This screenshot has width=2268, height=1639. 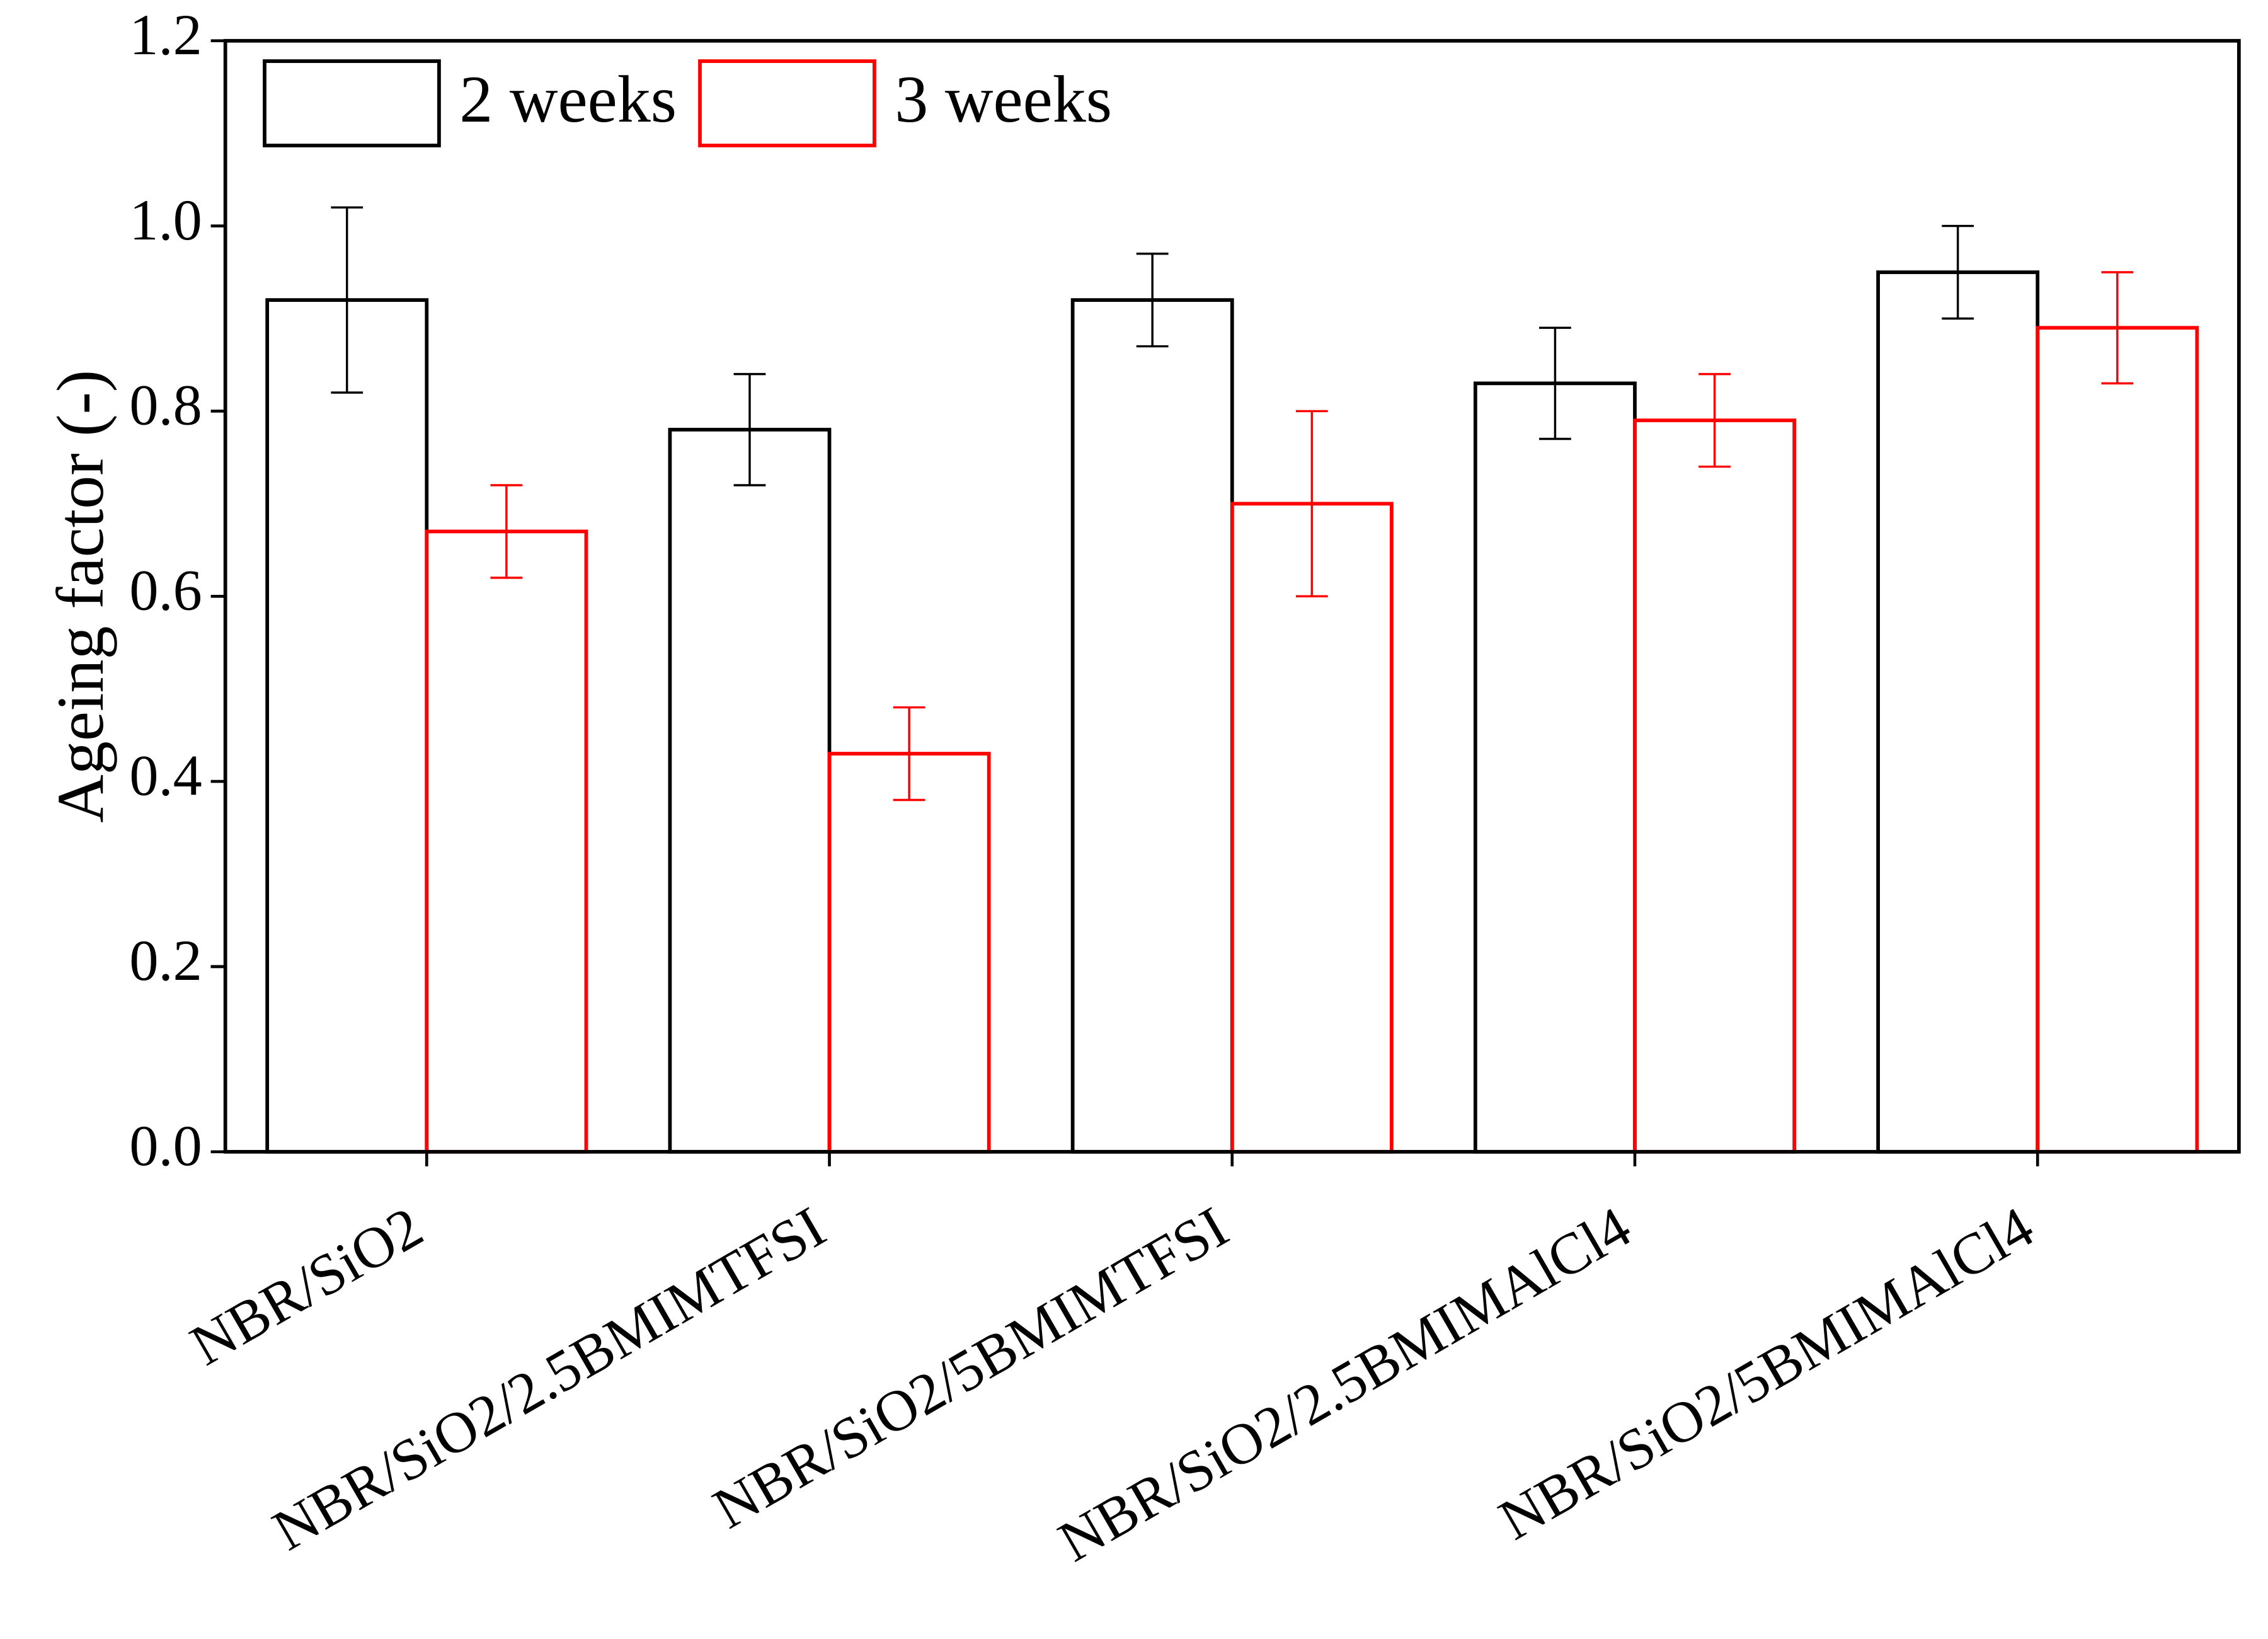 What do you see at coordinates (1003, 99) in the screenshot?
I see `legend-label: 3 weeks` at bounding box center [1003, 99].